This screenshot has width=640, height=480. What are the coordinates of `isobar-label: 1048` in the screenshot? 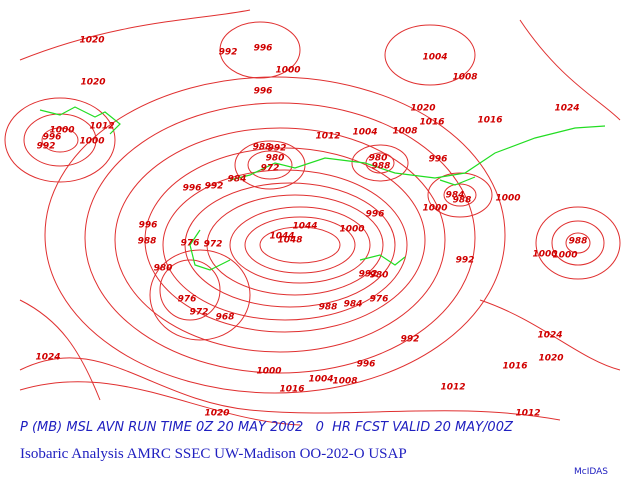 It's located at (289, 241).